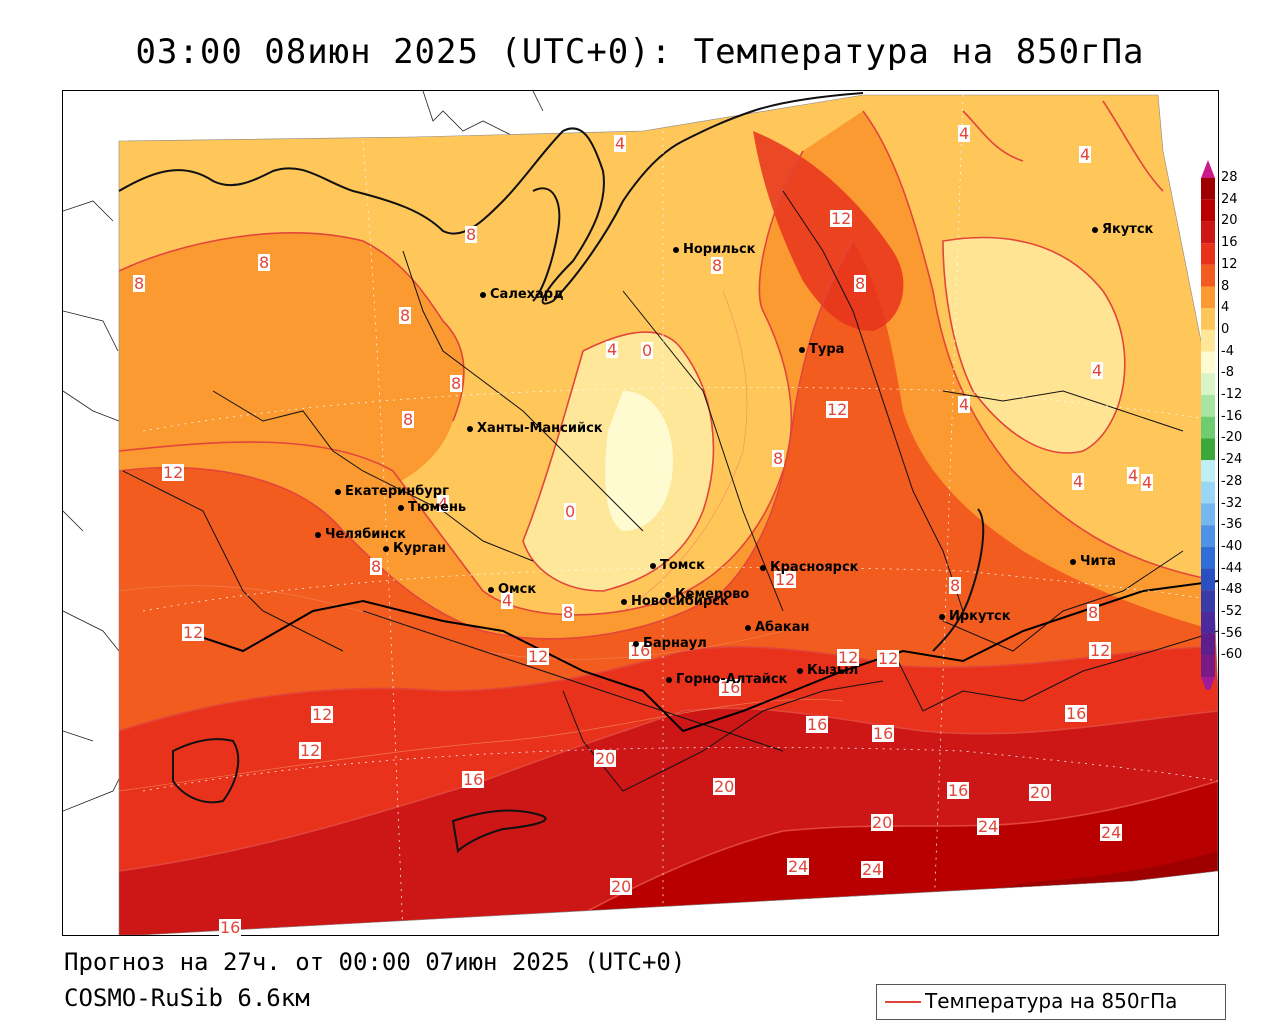 The width and height of the screenshot is (1280, 1024). I want to click on colorbar-tick-label: 4, so click(1225, 308).